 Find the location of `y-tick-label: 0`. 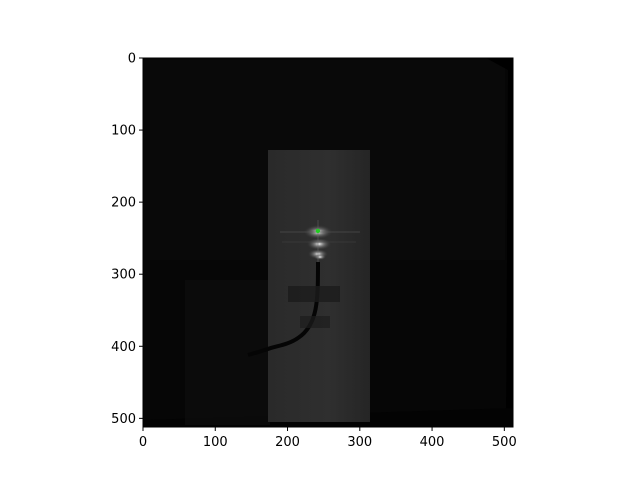

y-tick-label: 0 is located at coordinates (132, 59).